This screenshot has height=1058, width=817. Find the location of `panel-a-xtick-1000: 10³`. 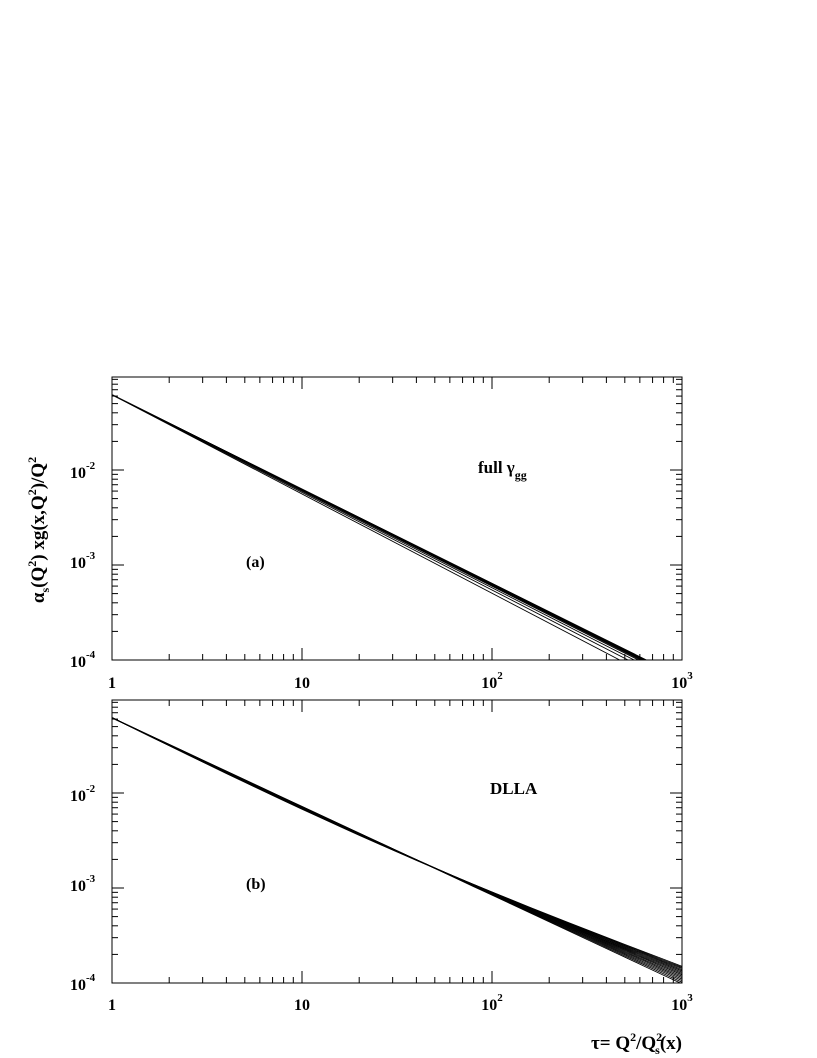

panel-a-xtick-1000: 10³ is located at coordinates (682, 681).